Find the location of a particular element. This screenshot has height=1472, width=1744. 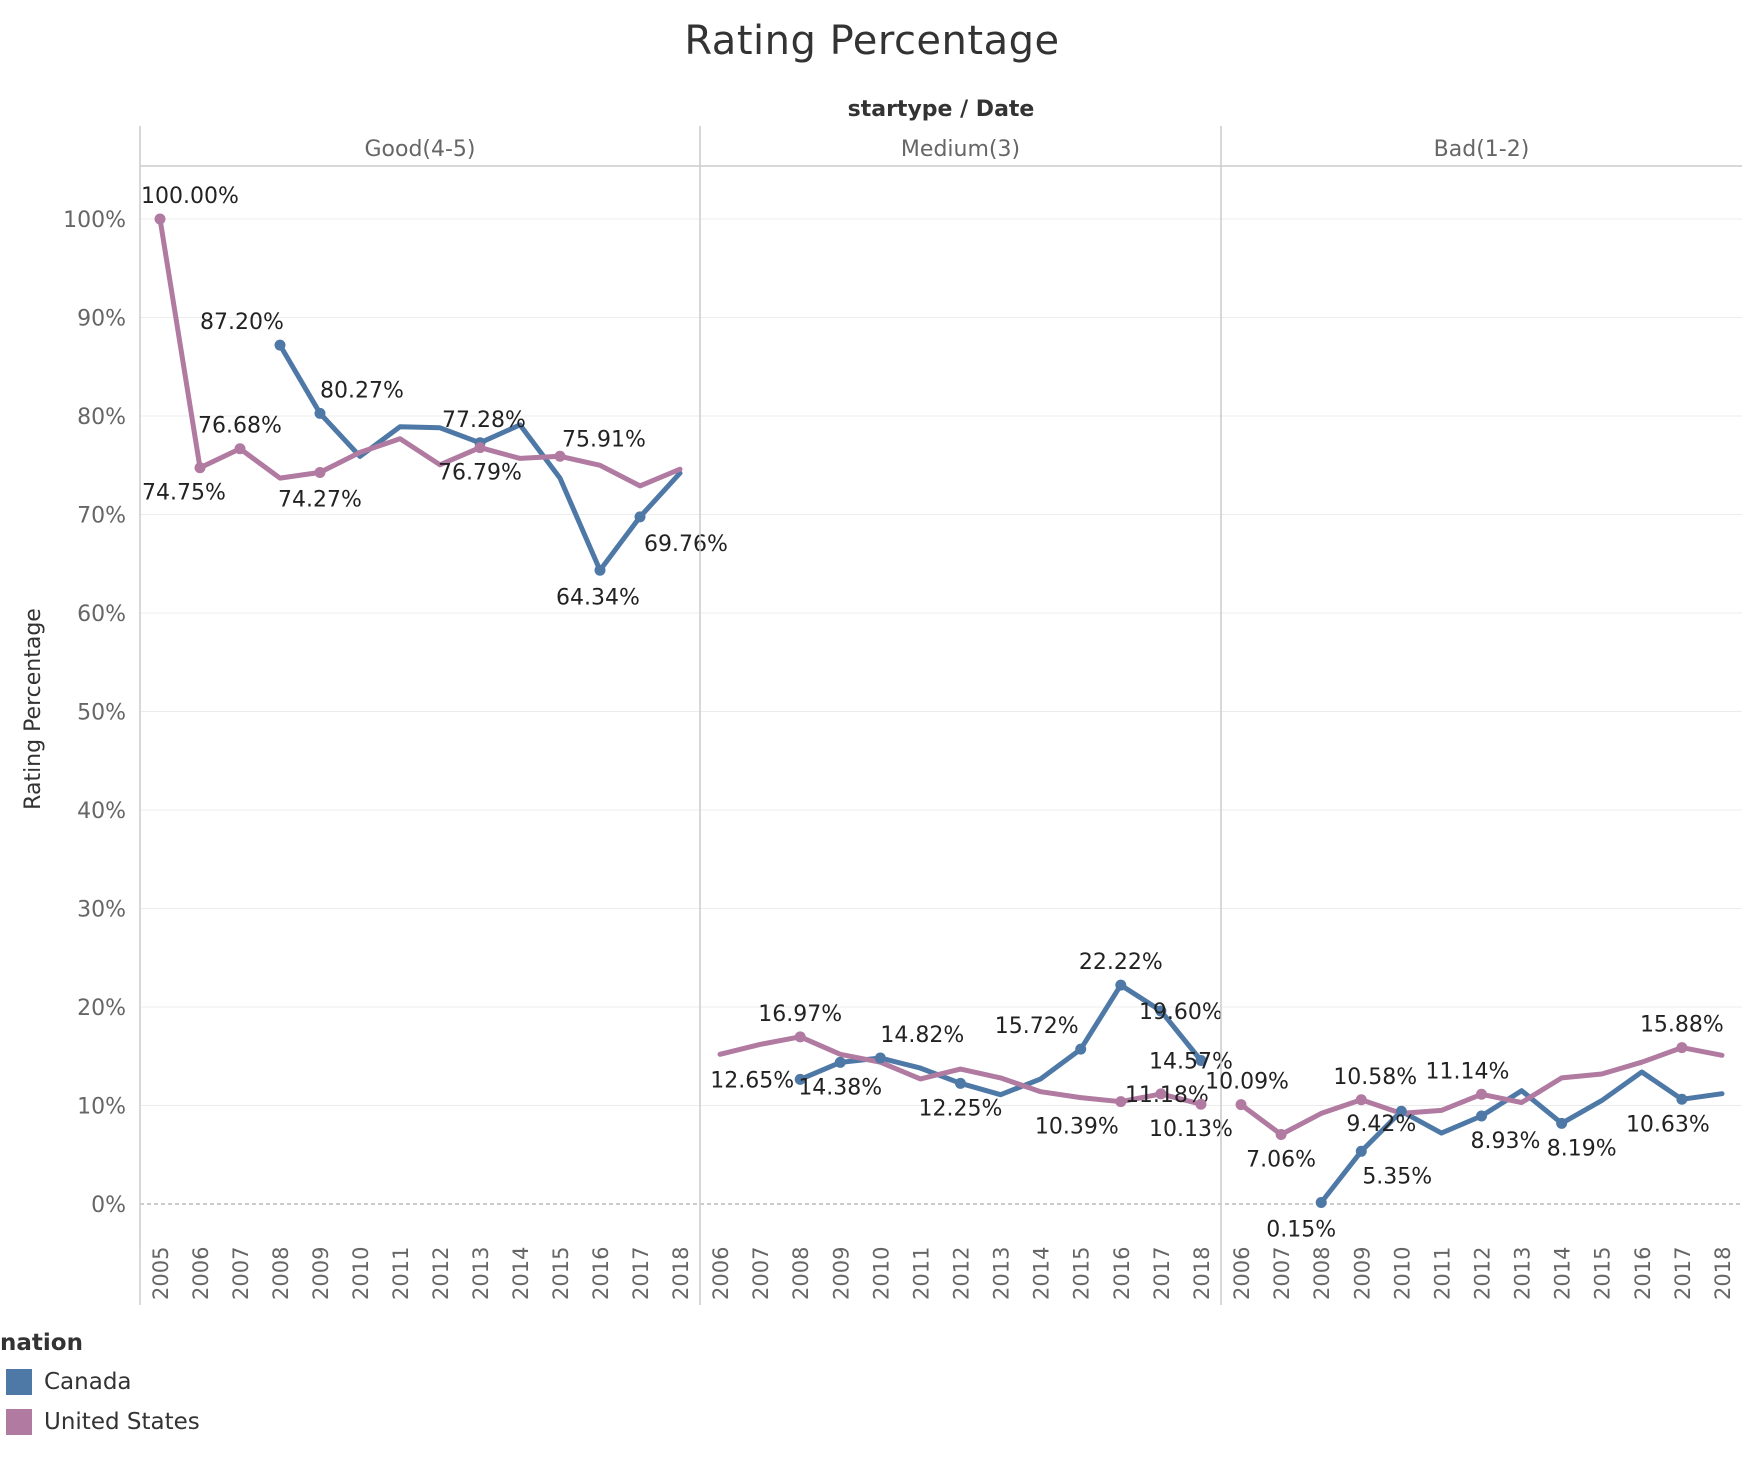

data-label: 69.76% is located at coordinates (686, 544).